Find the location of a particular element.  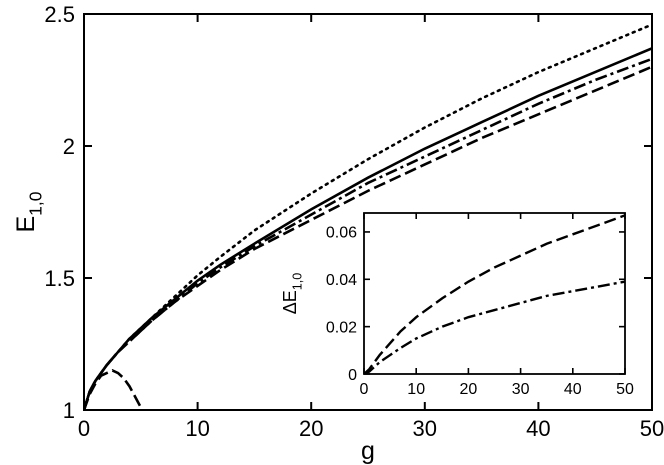

inset-y-tick-label: 0.02 is located at coordinates (341, 327).